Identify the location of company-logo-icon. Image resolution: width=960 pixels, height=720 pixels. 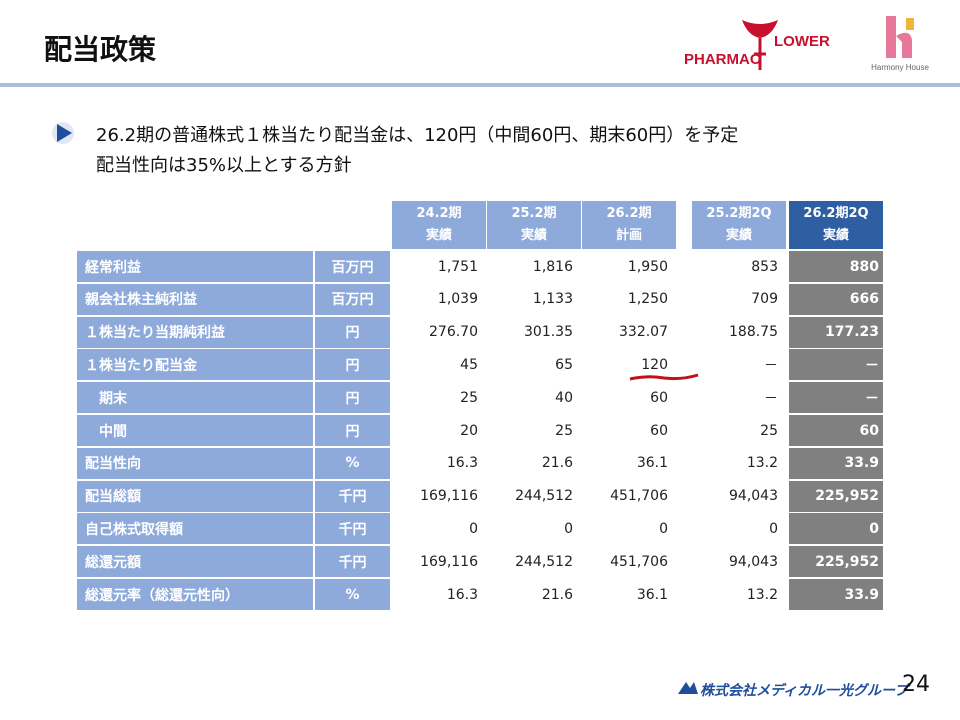
(688, 688).